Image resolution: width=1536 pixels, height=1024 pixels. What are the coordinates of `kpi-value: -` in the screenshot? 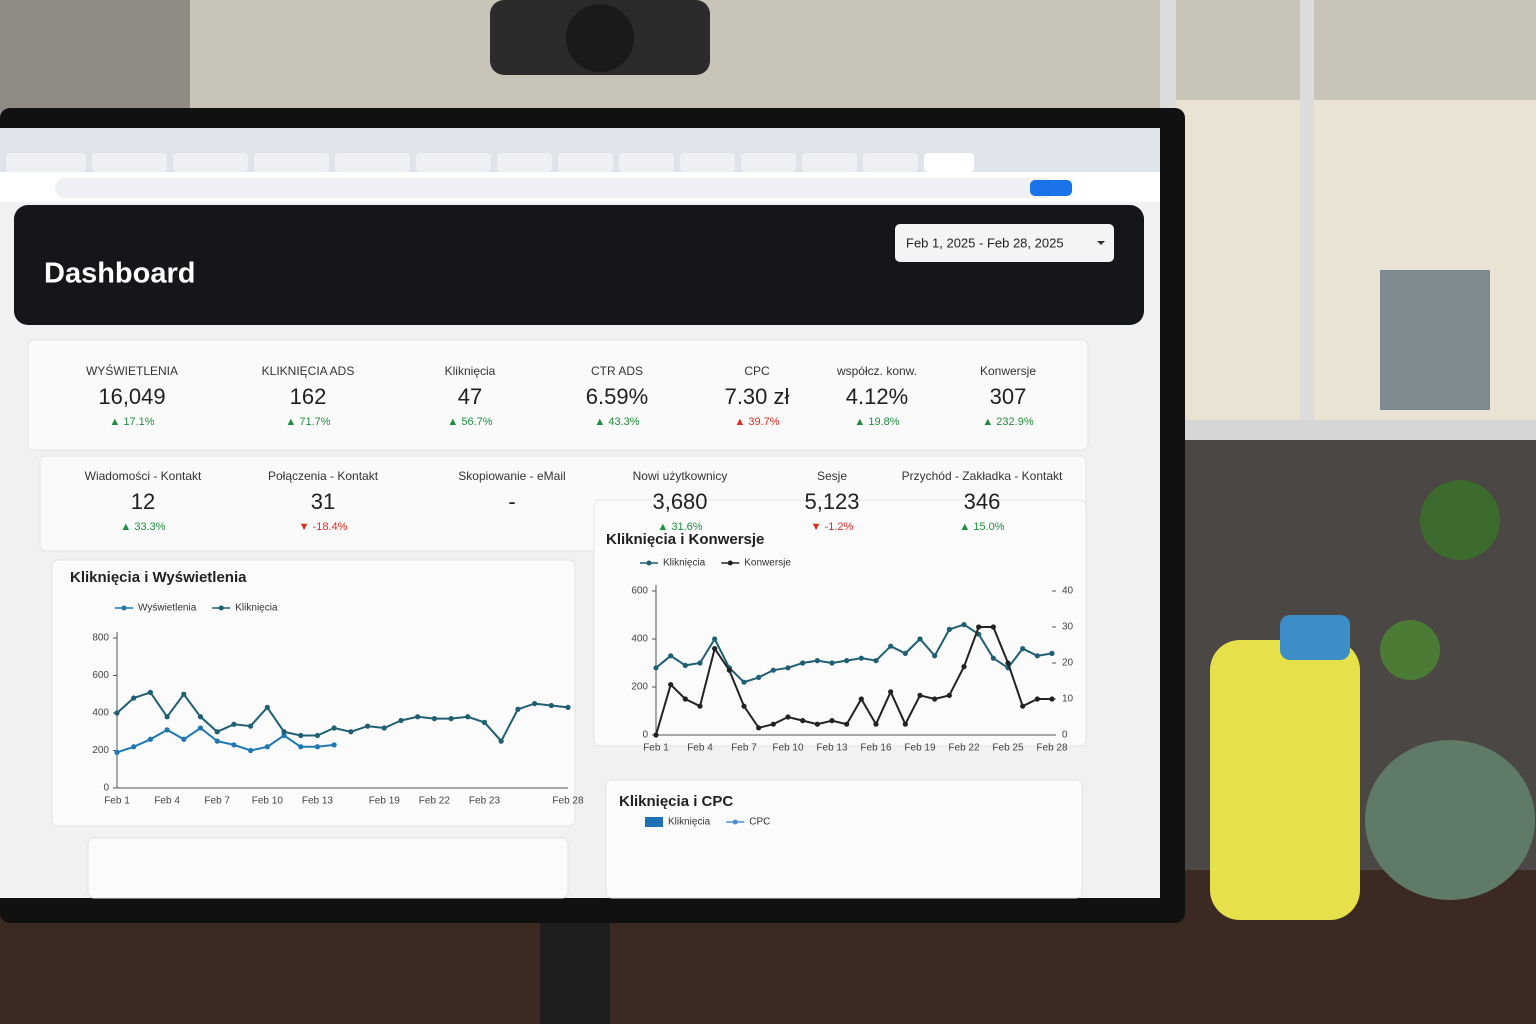 It's located at (511, 501).